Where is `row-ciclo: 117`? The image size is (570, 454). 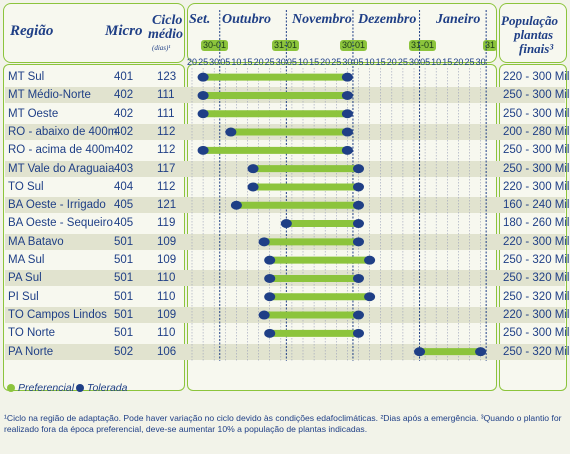 row-ciclo: 117 is located at coordinates (166, 168).